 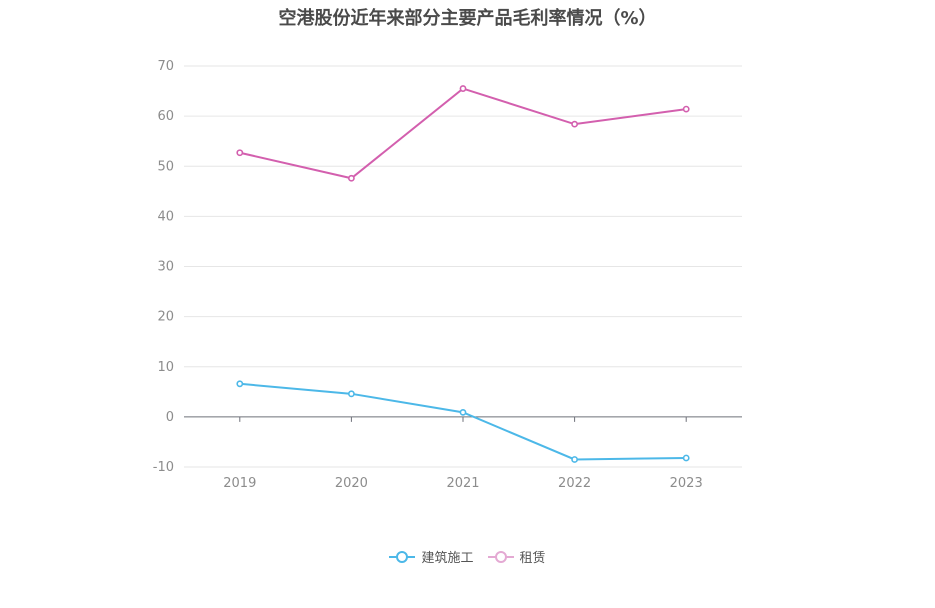 I want to click on x-tick-label: 2020, so click(x=351, y=483).